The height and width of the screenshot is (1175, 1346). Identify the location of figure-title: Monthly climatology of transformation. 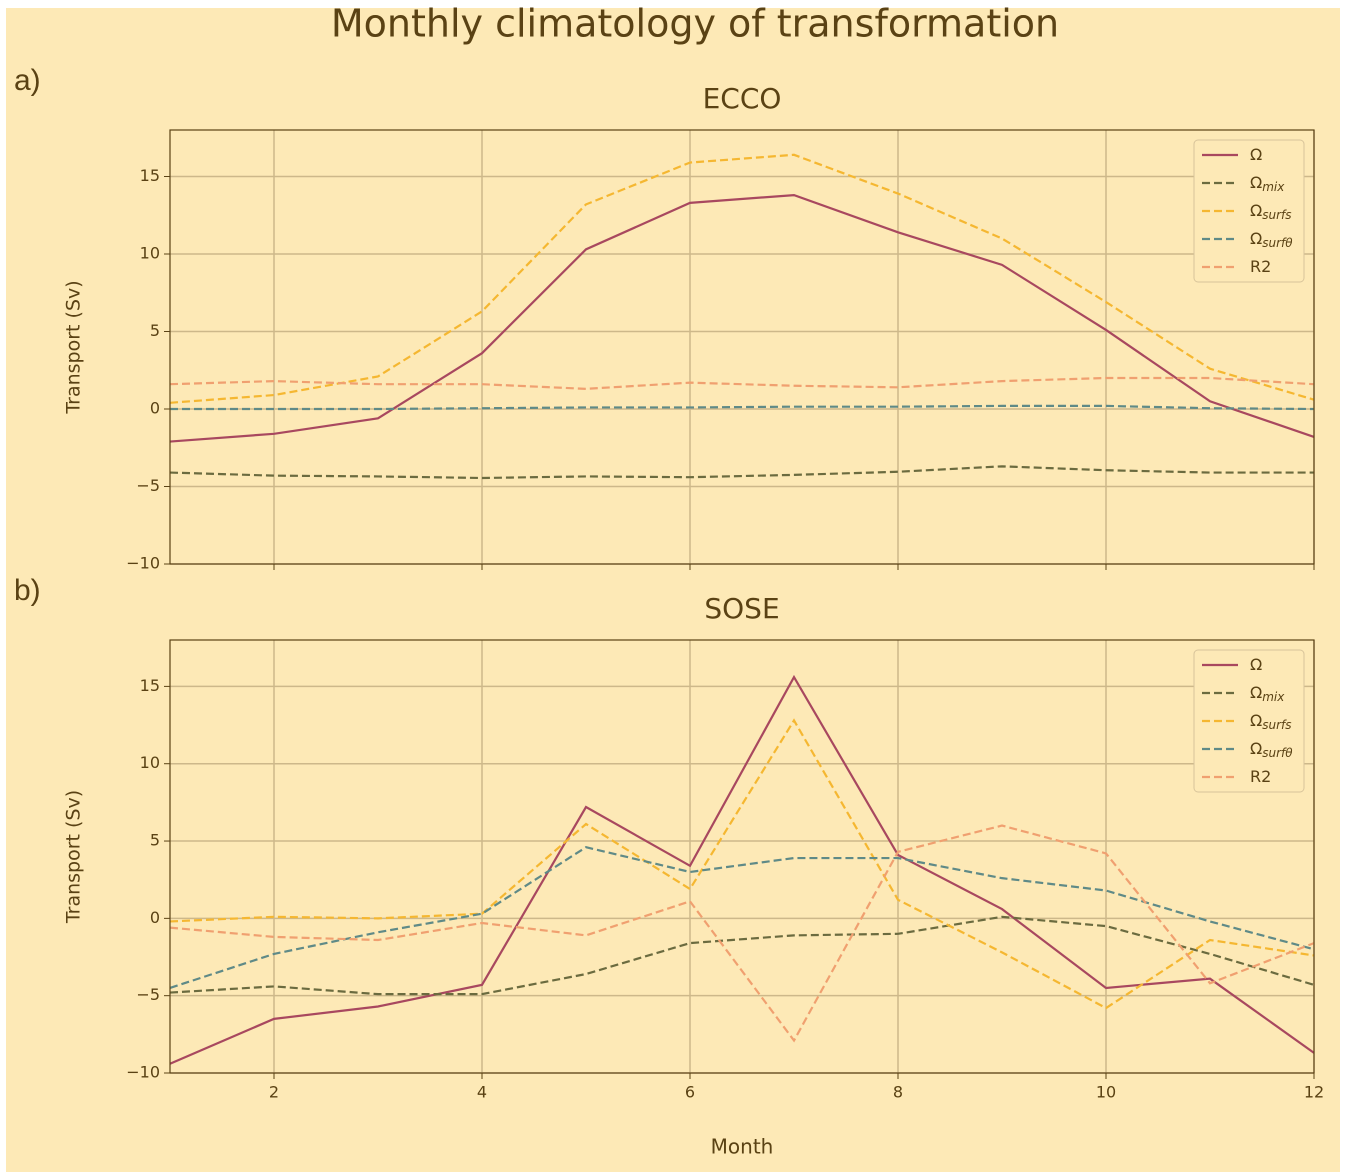
(695, 24).